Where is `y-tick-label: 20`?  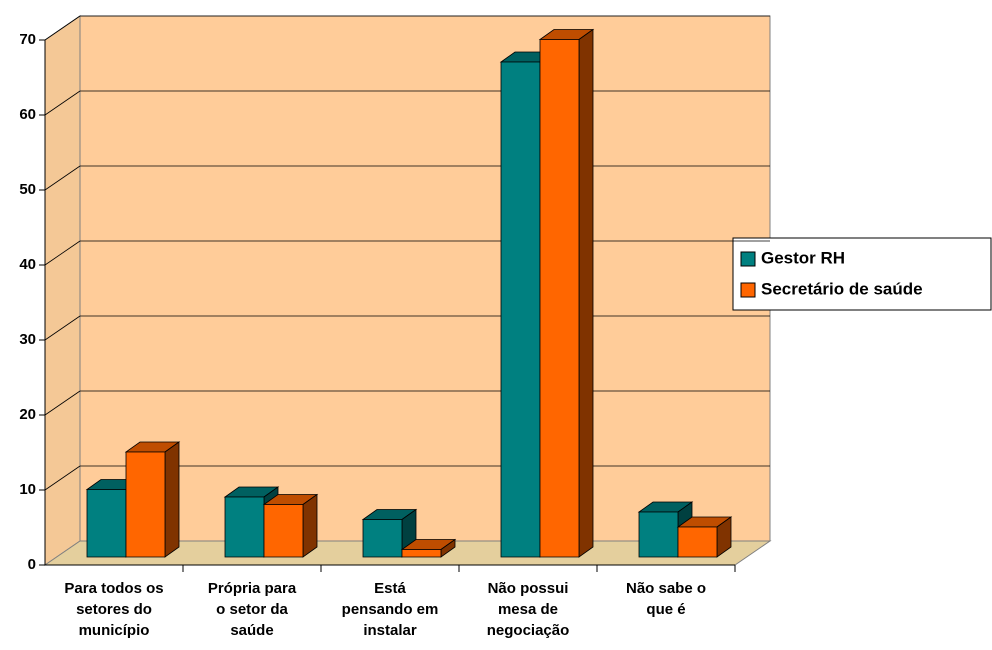 y-tick-label: 20 is located at coordinates (27, 414).